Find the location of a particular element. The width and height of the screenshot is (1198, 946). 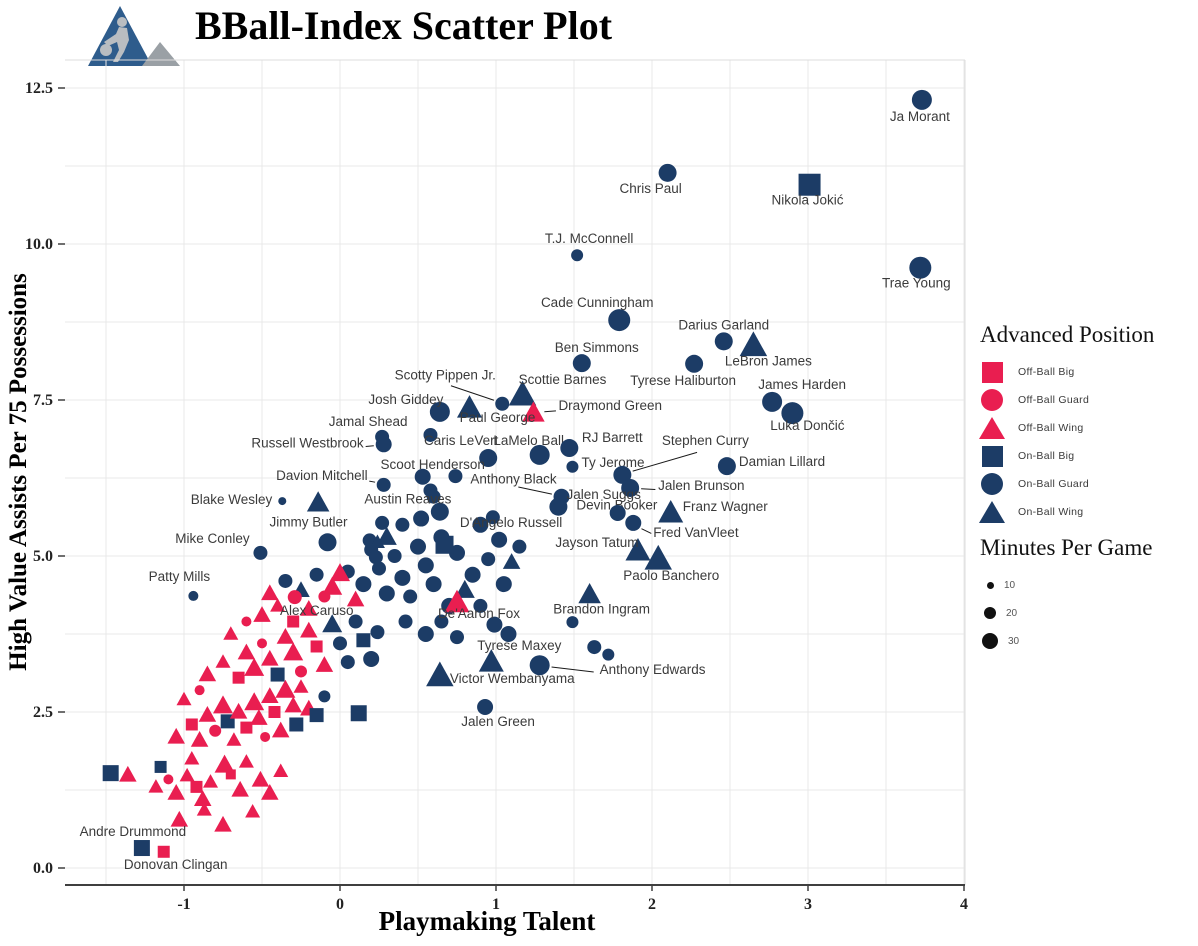

data-point-austin-reaves is located at coordinates (439, 511).